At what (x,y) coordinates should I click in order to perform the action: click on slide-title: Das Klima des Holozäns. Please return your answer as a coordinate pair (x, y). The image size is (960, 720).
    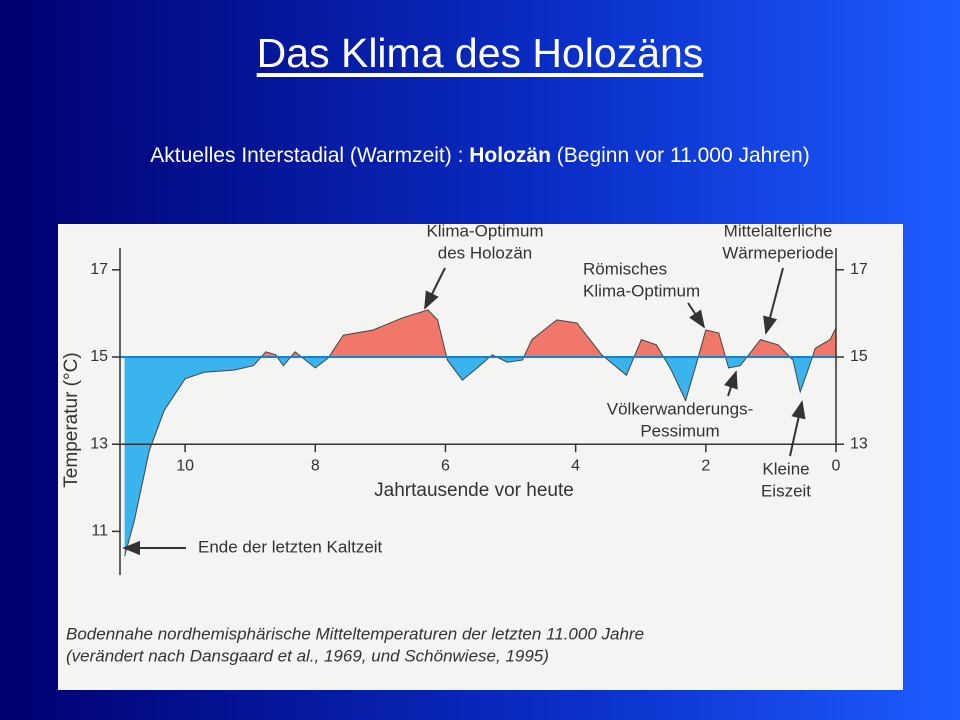
    Looking at the image, I should click on (480, 53).